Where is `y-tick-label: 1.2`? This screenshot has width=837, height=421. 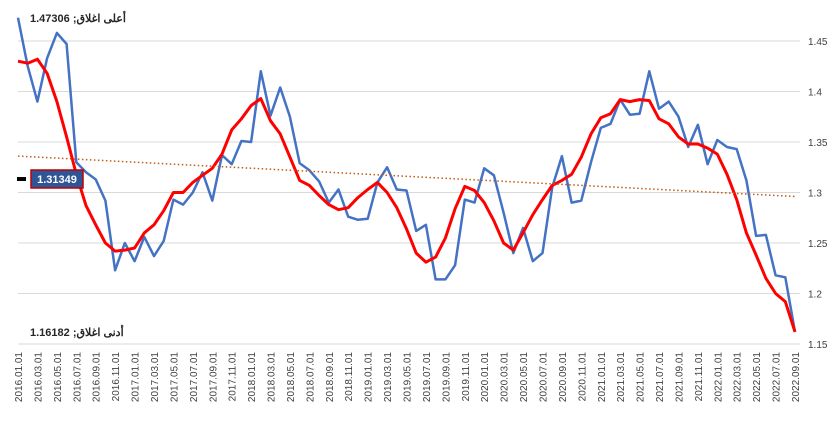
y-tick-label: 1.2 is located at coordinates (815, 295).